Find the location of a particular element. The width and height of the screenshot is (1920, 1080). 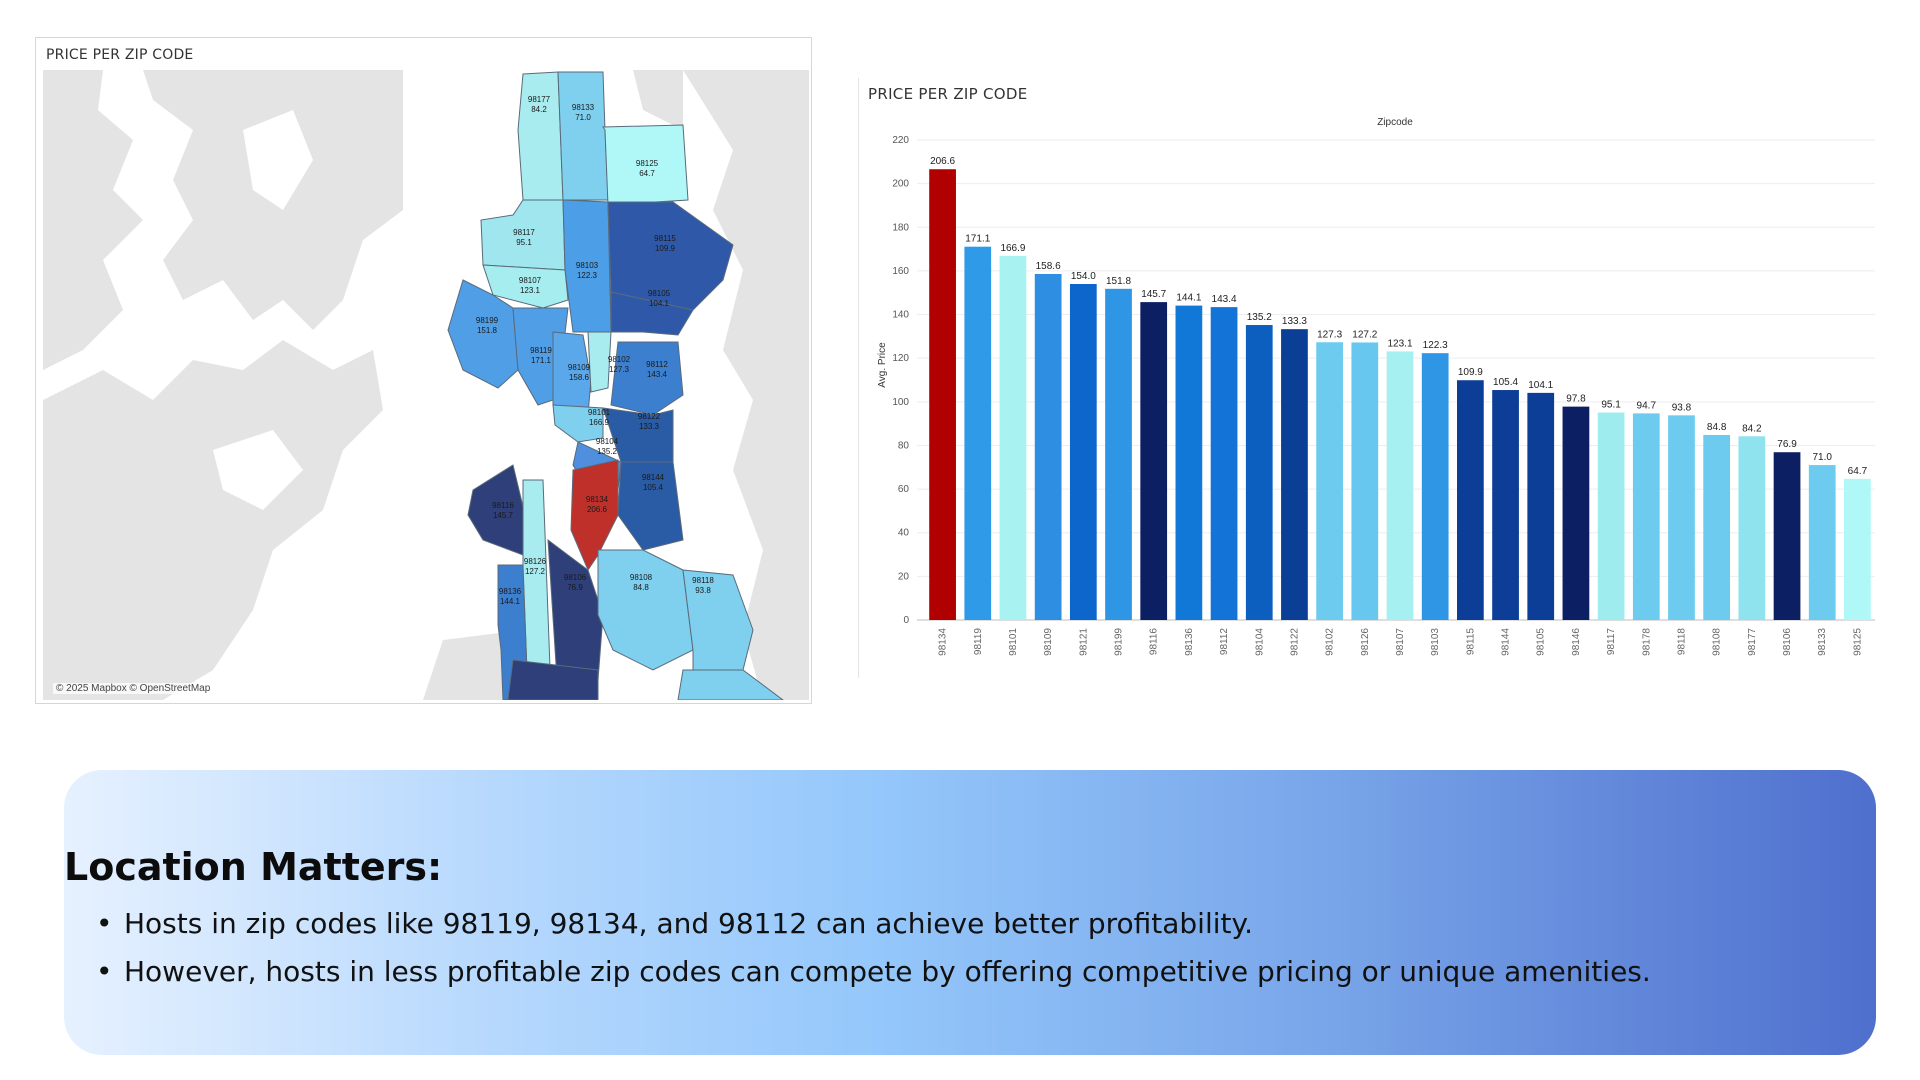

y-axis-ticks: 0 20 40 60 80 100 120 140 160 180 200 220 is located at coordinates (900, 380).